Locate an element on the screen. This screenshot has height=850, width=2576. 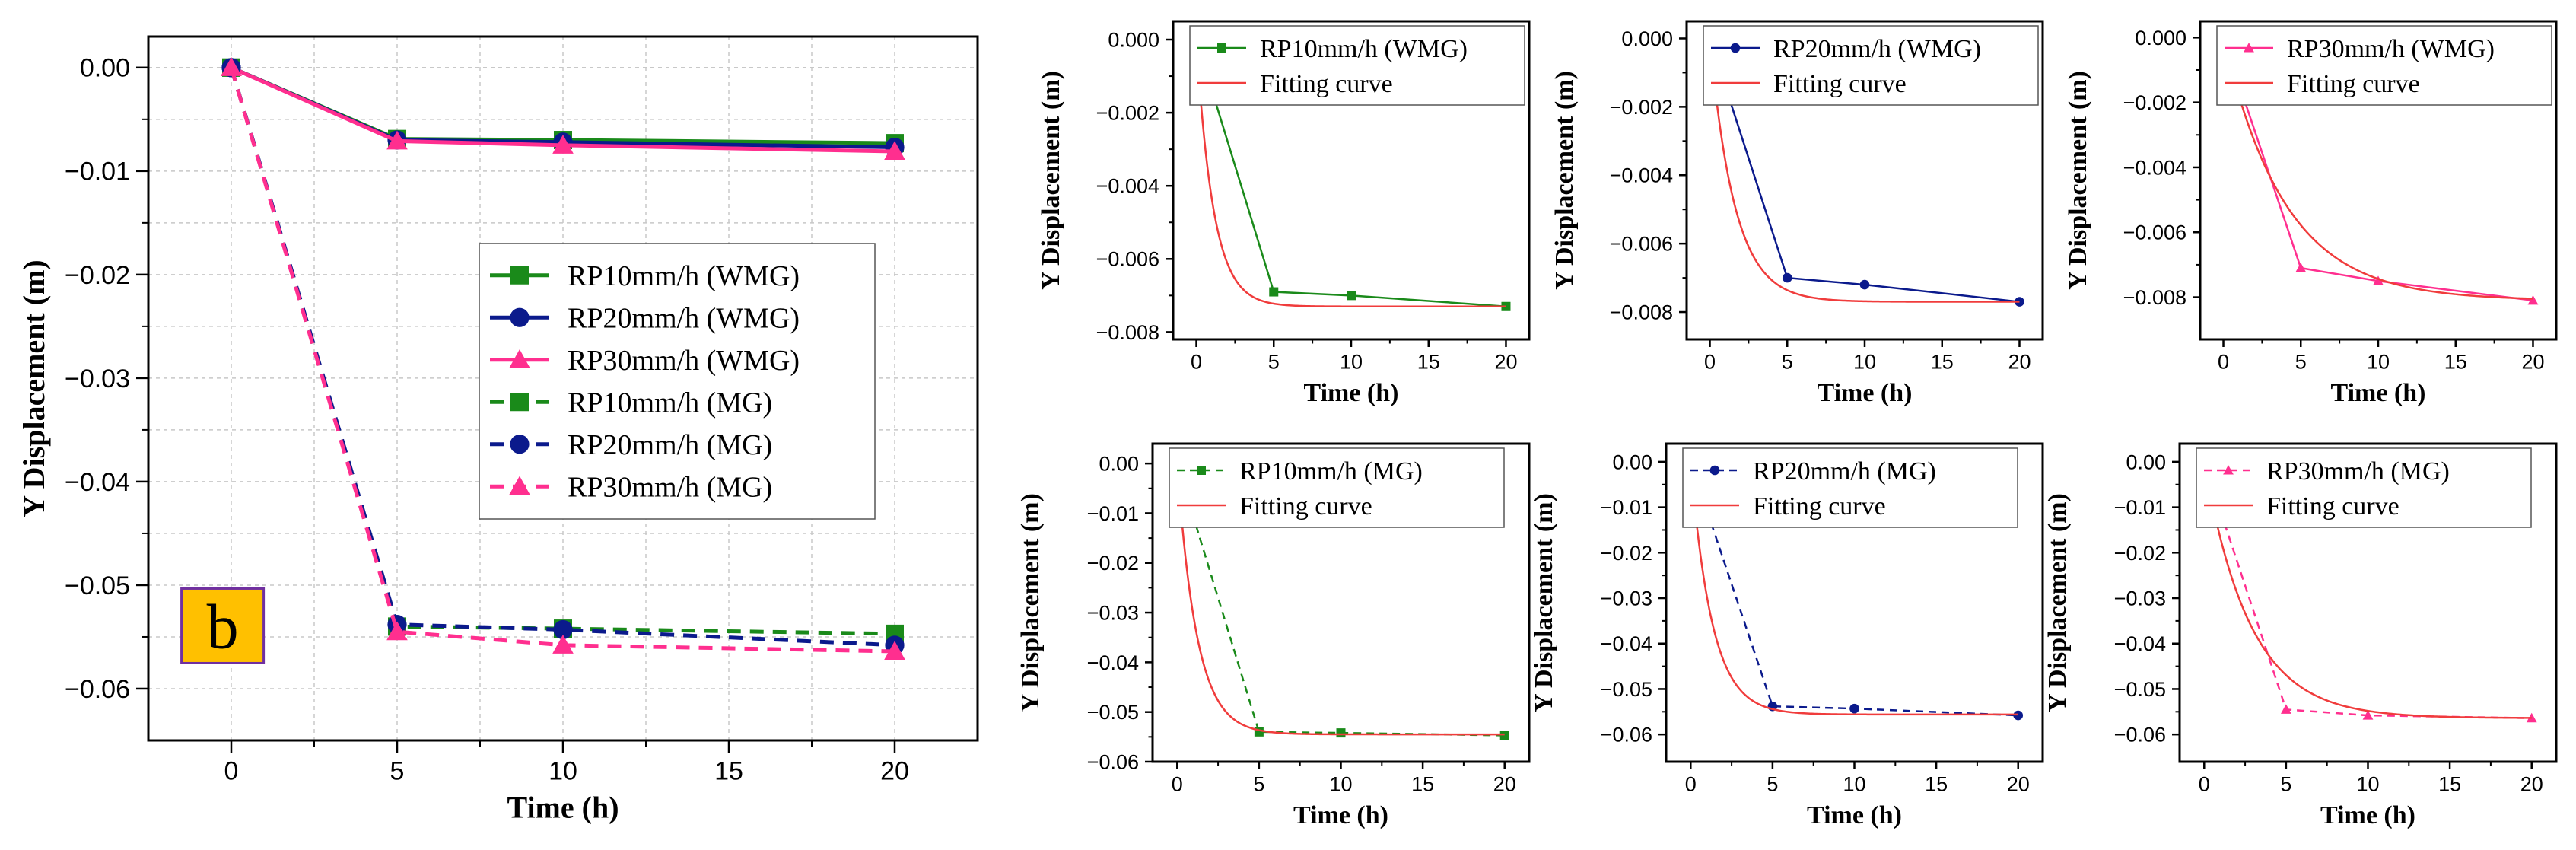
legend: RP10mm/h (MG) Fitting curve is located at coordinates (1337, 487).